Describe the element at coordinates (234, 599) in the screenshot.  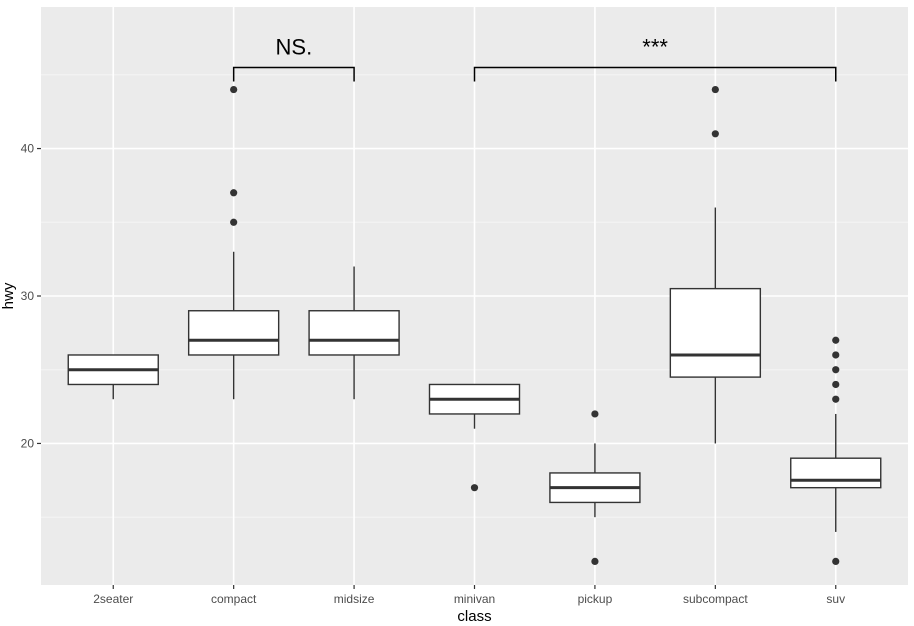
I see `x-tick-label: compact` at that location.